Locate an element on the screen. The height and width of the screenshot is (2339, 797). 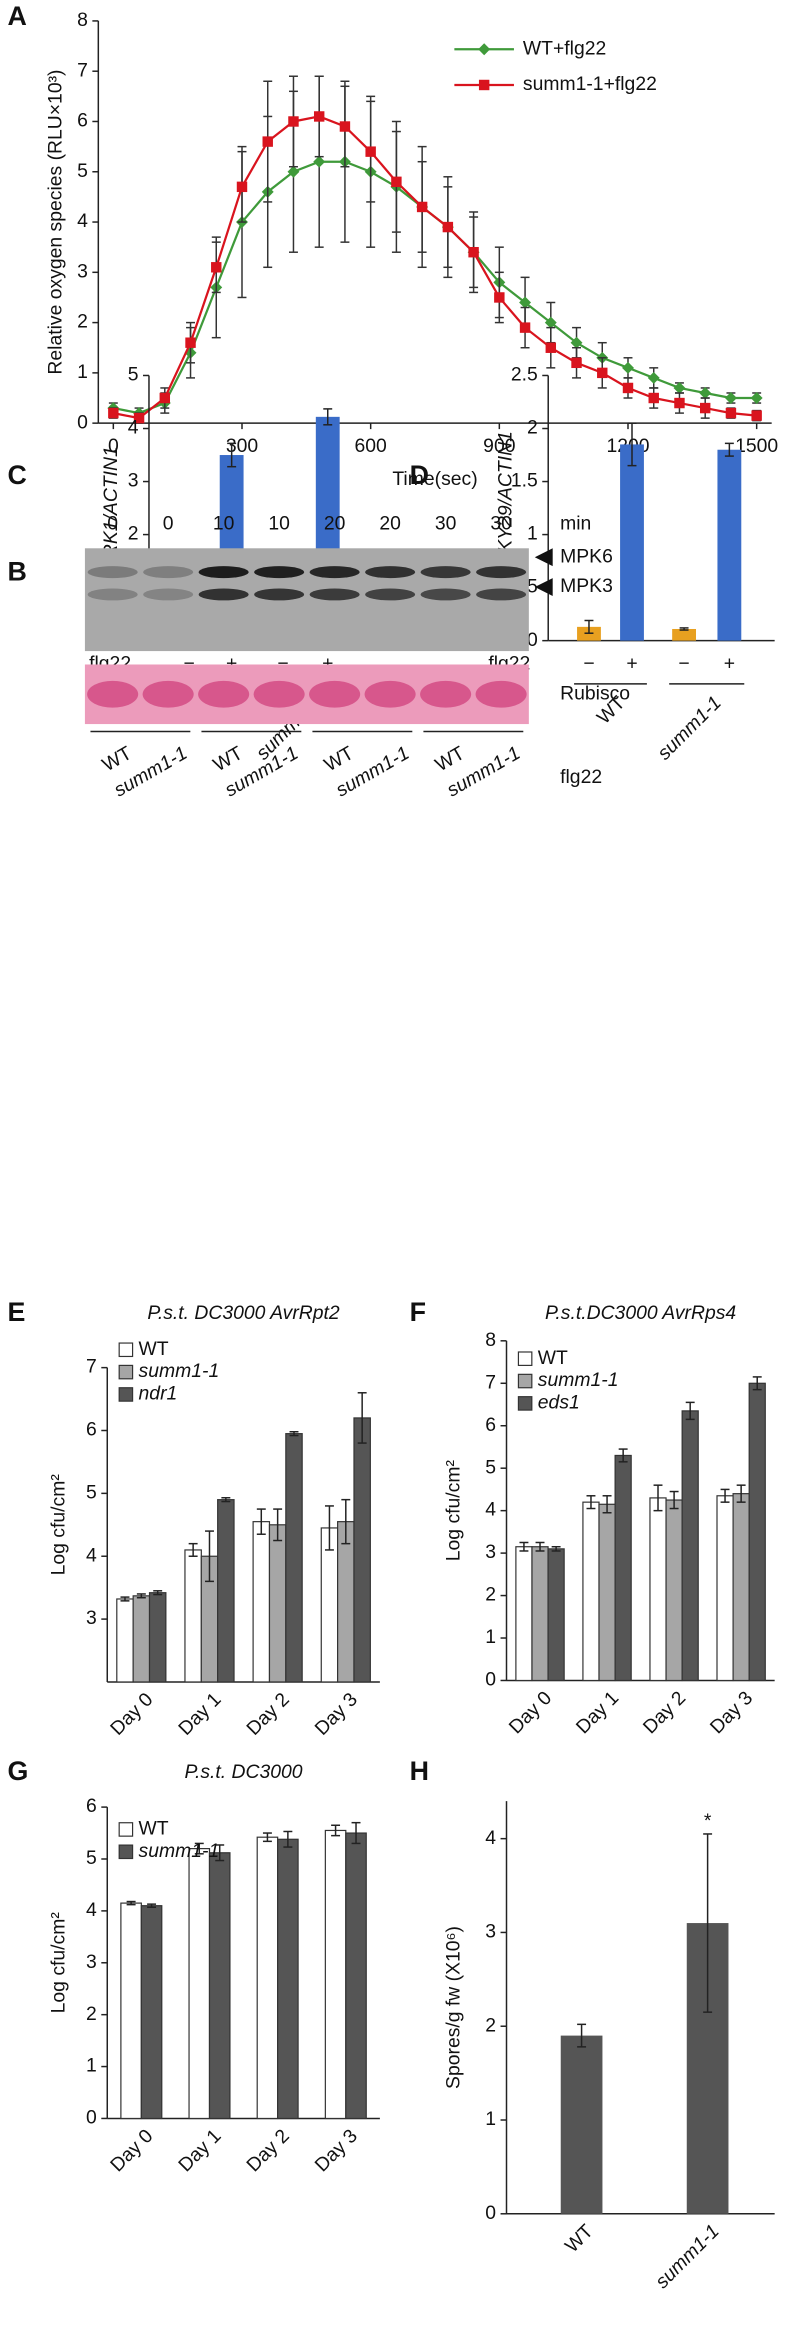
panel-letter: B is located at coordinates (16, 572).